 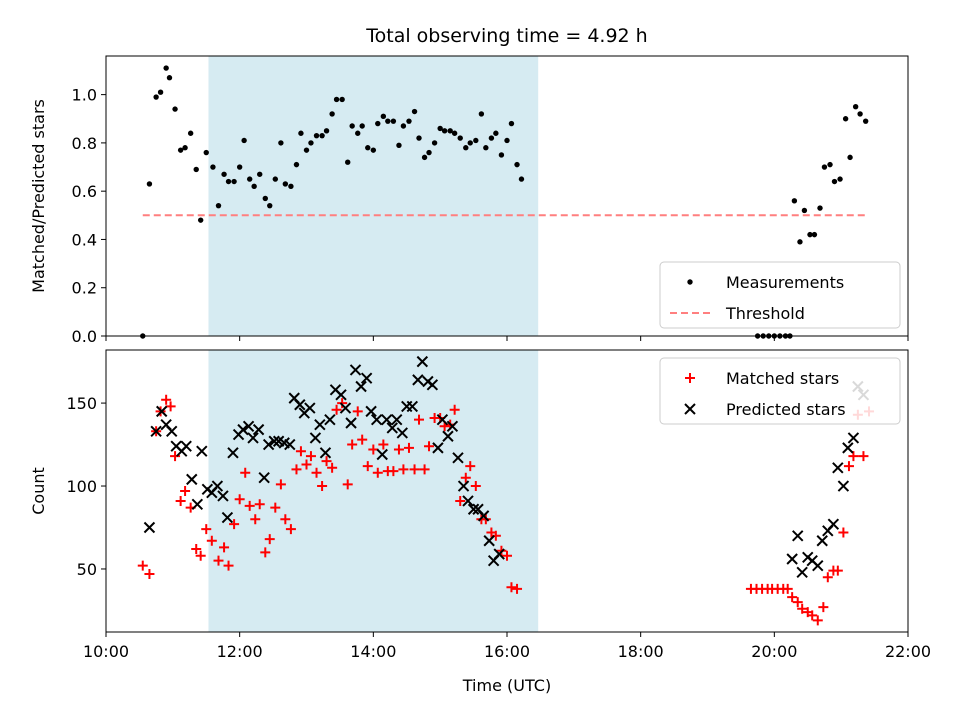 What do you see at coordinates (38, 196) in the screenshot?
I see `y-axis-label: Matched/Predicted stars` at bounding box center [38, 196].